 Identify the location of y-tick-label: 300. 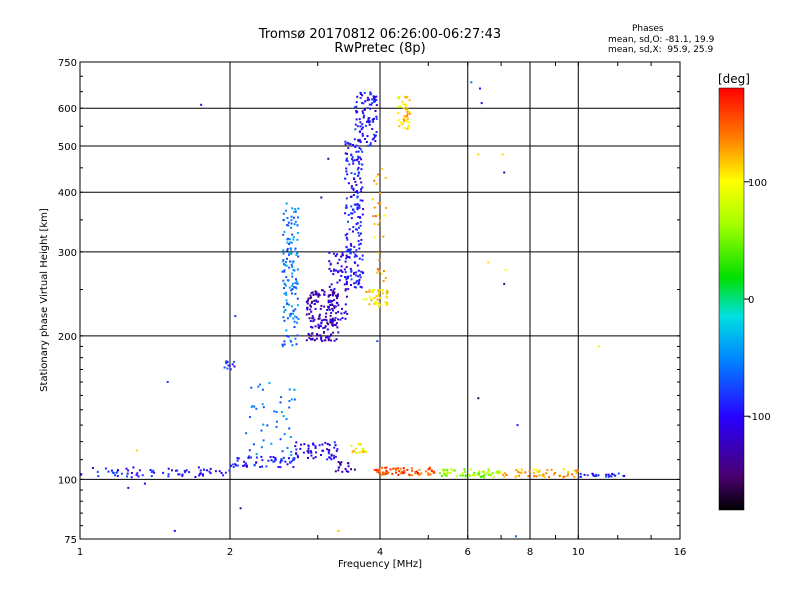
(67, 253).